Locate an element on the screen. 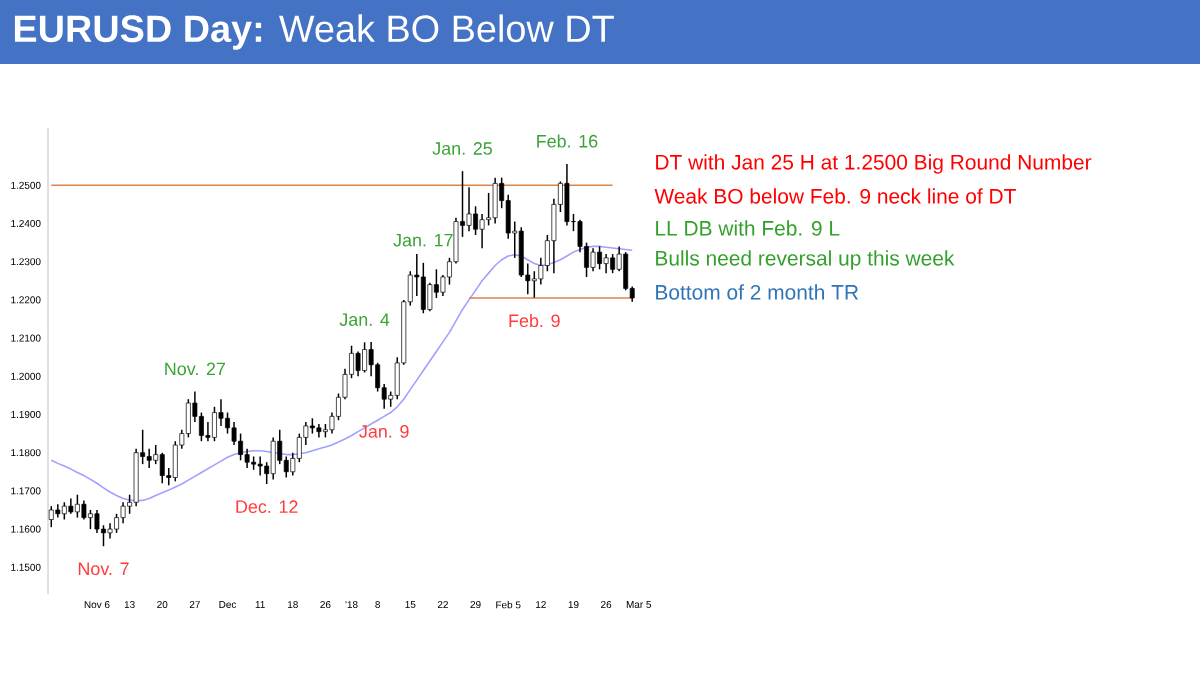 The width and height of the screenshot is (1200, 676). annotation: Dec. 12 is located at coordinates (267, 507).